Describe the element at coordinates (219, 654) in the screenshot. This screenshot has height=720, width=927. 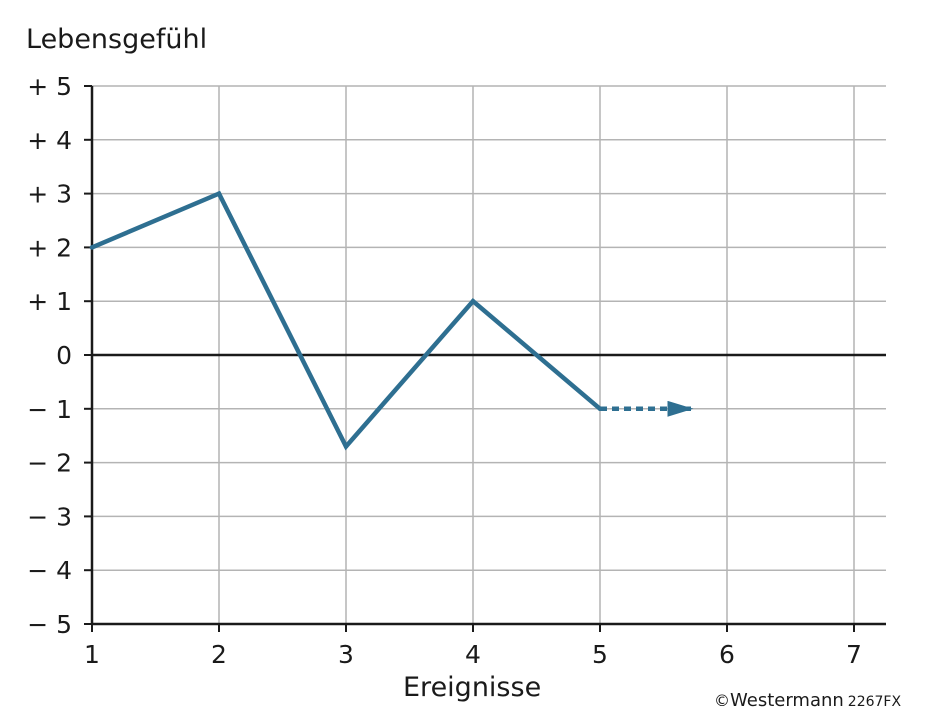
I see `x-tick-label: 2` at that location.